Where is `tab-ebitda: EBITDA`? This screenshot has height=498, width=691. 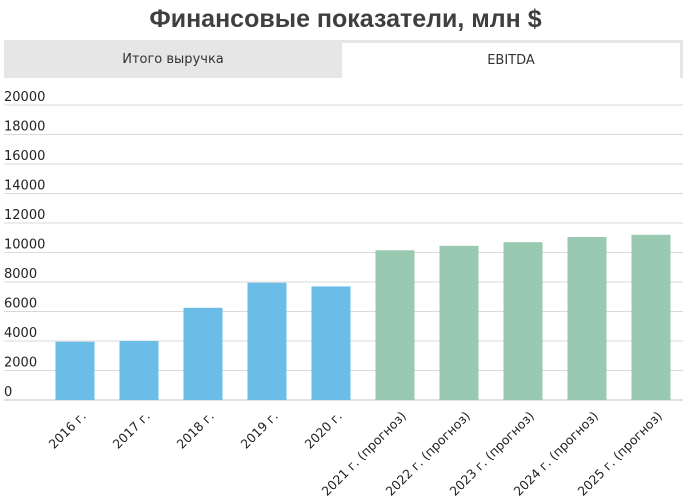 tab-ebitda: EBITDA is located at coordinates (512, 59).